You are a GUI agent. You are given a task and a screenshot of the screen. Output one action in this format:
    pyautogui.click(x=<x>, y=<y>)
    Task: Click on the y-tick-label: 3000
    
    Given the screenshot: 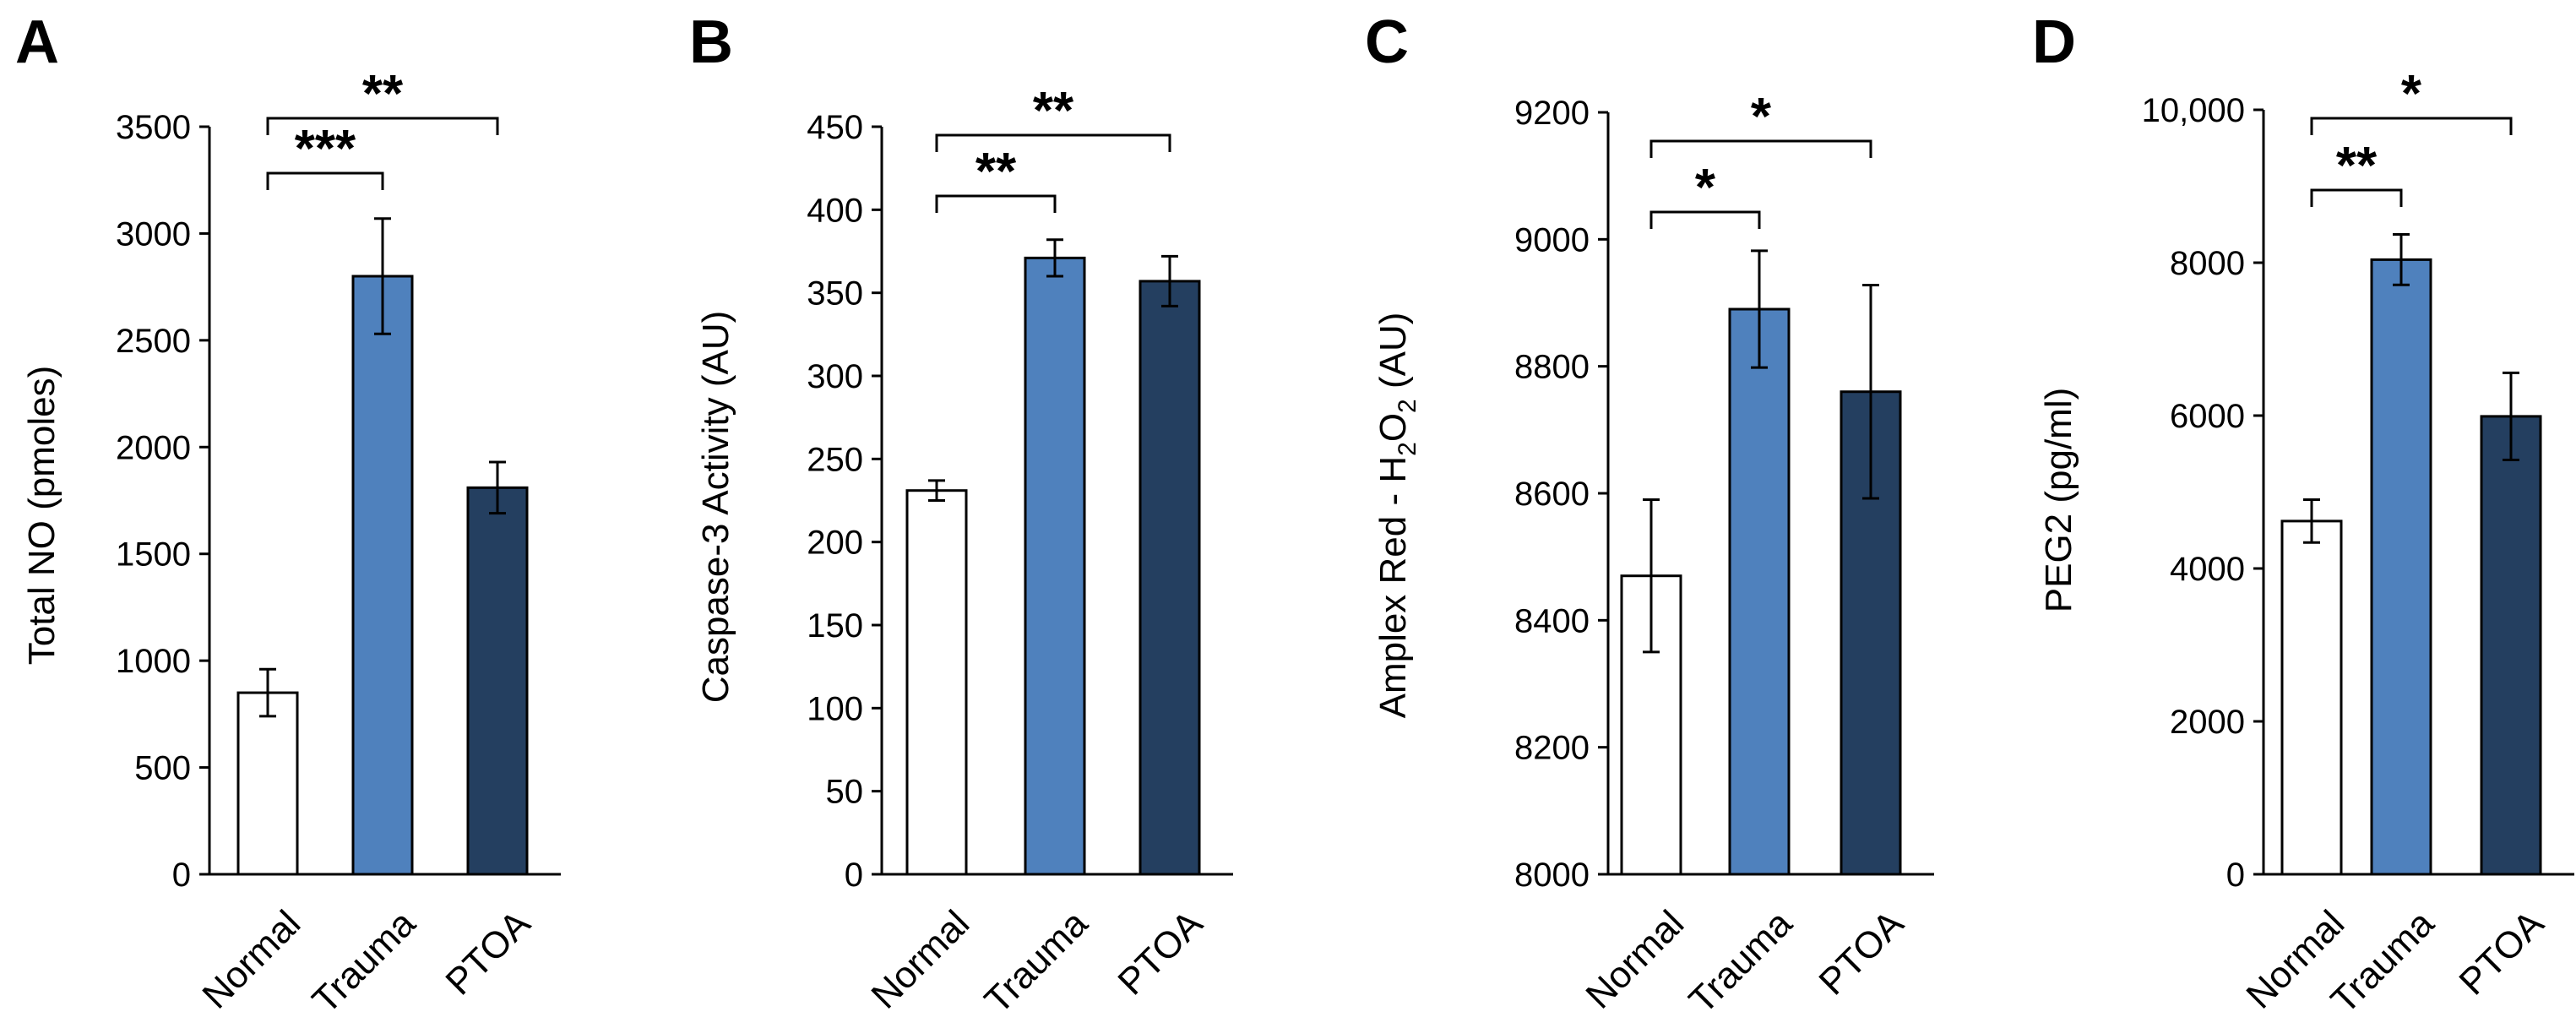 What is the action you would take?
    pyautogui.click(x=153, y=234)
    